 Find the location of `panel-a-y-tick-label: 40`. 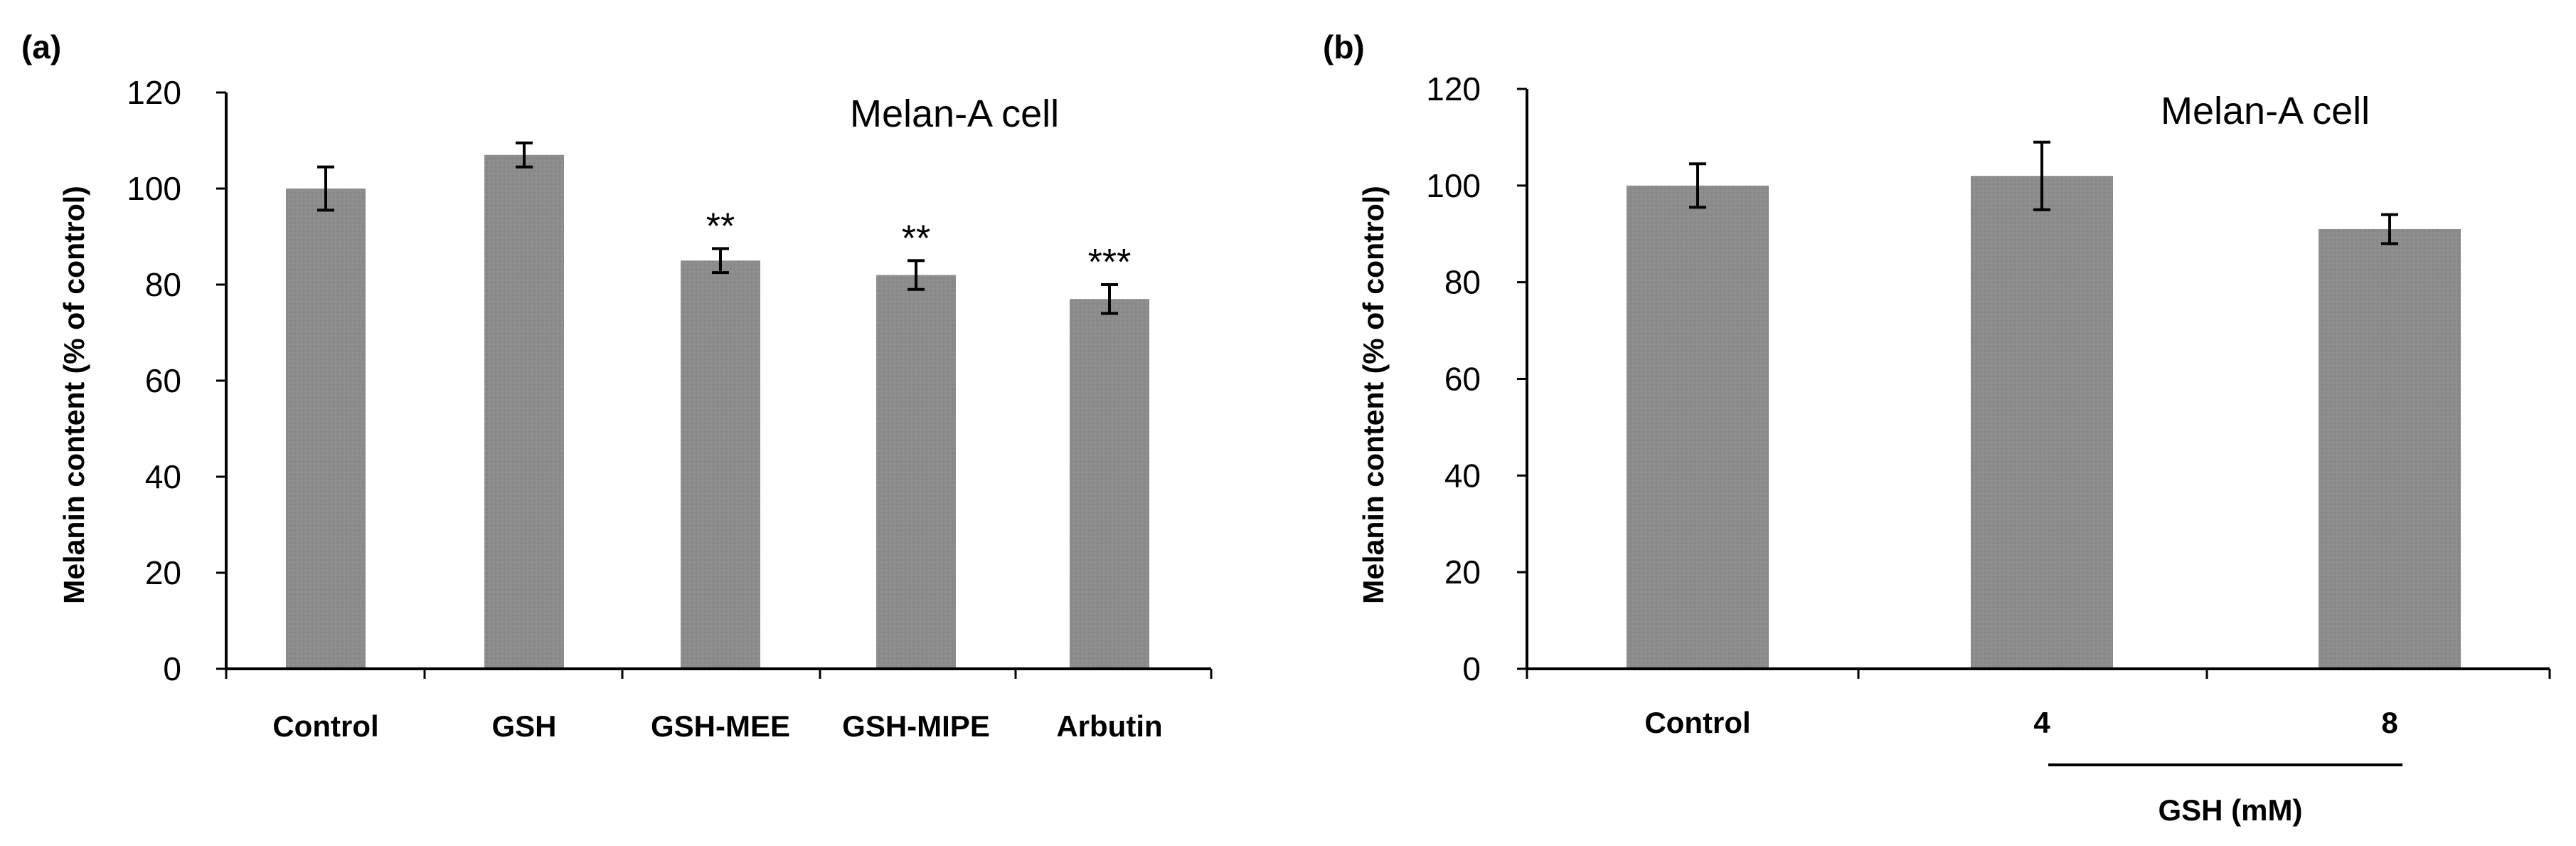

panel-a-y-tick-label: 40 is located at coordinates (163, 477).